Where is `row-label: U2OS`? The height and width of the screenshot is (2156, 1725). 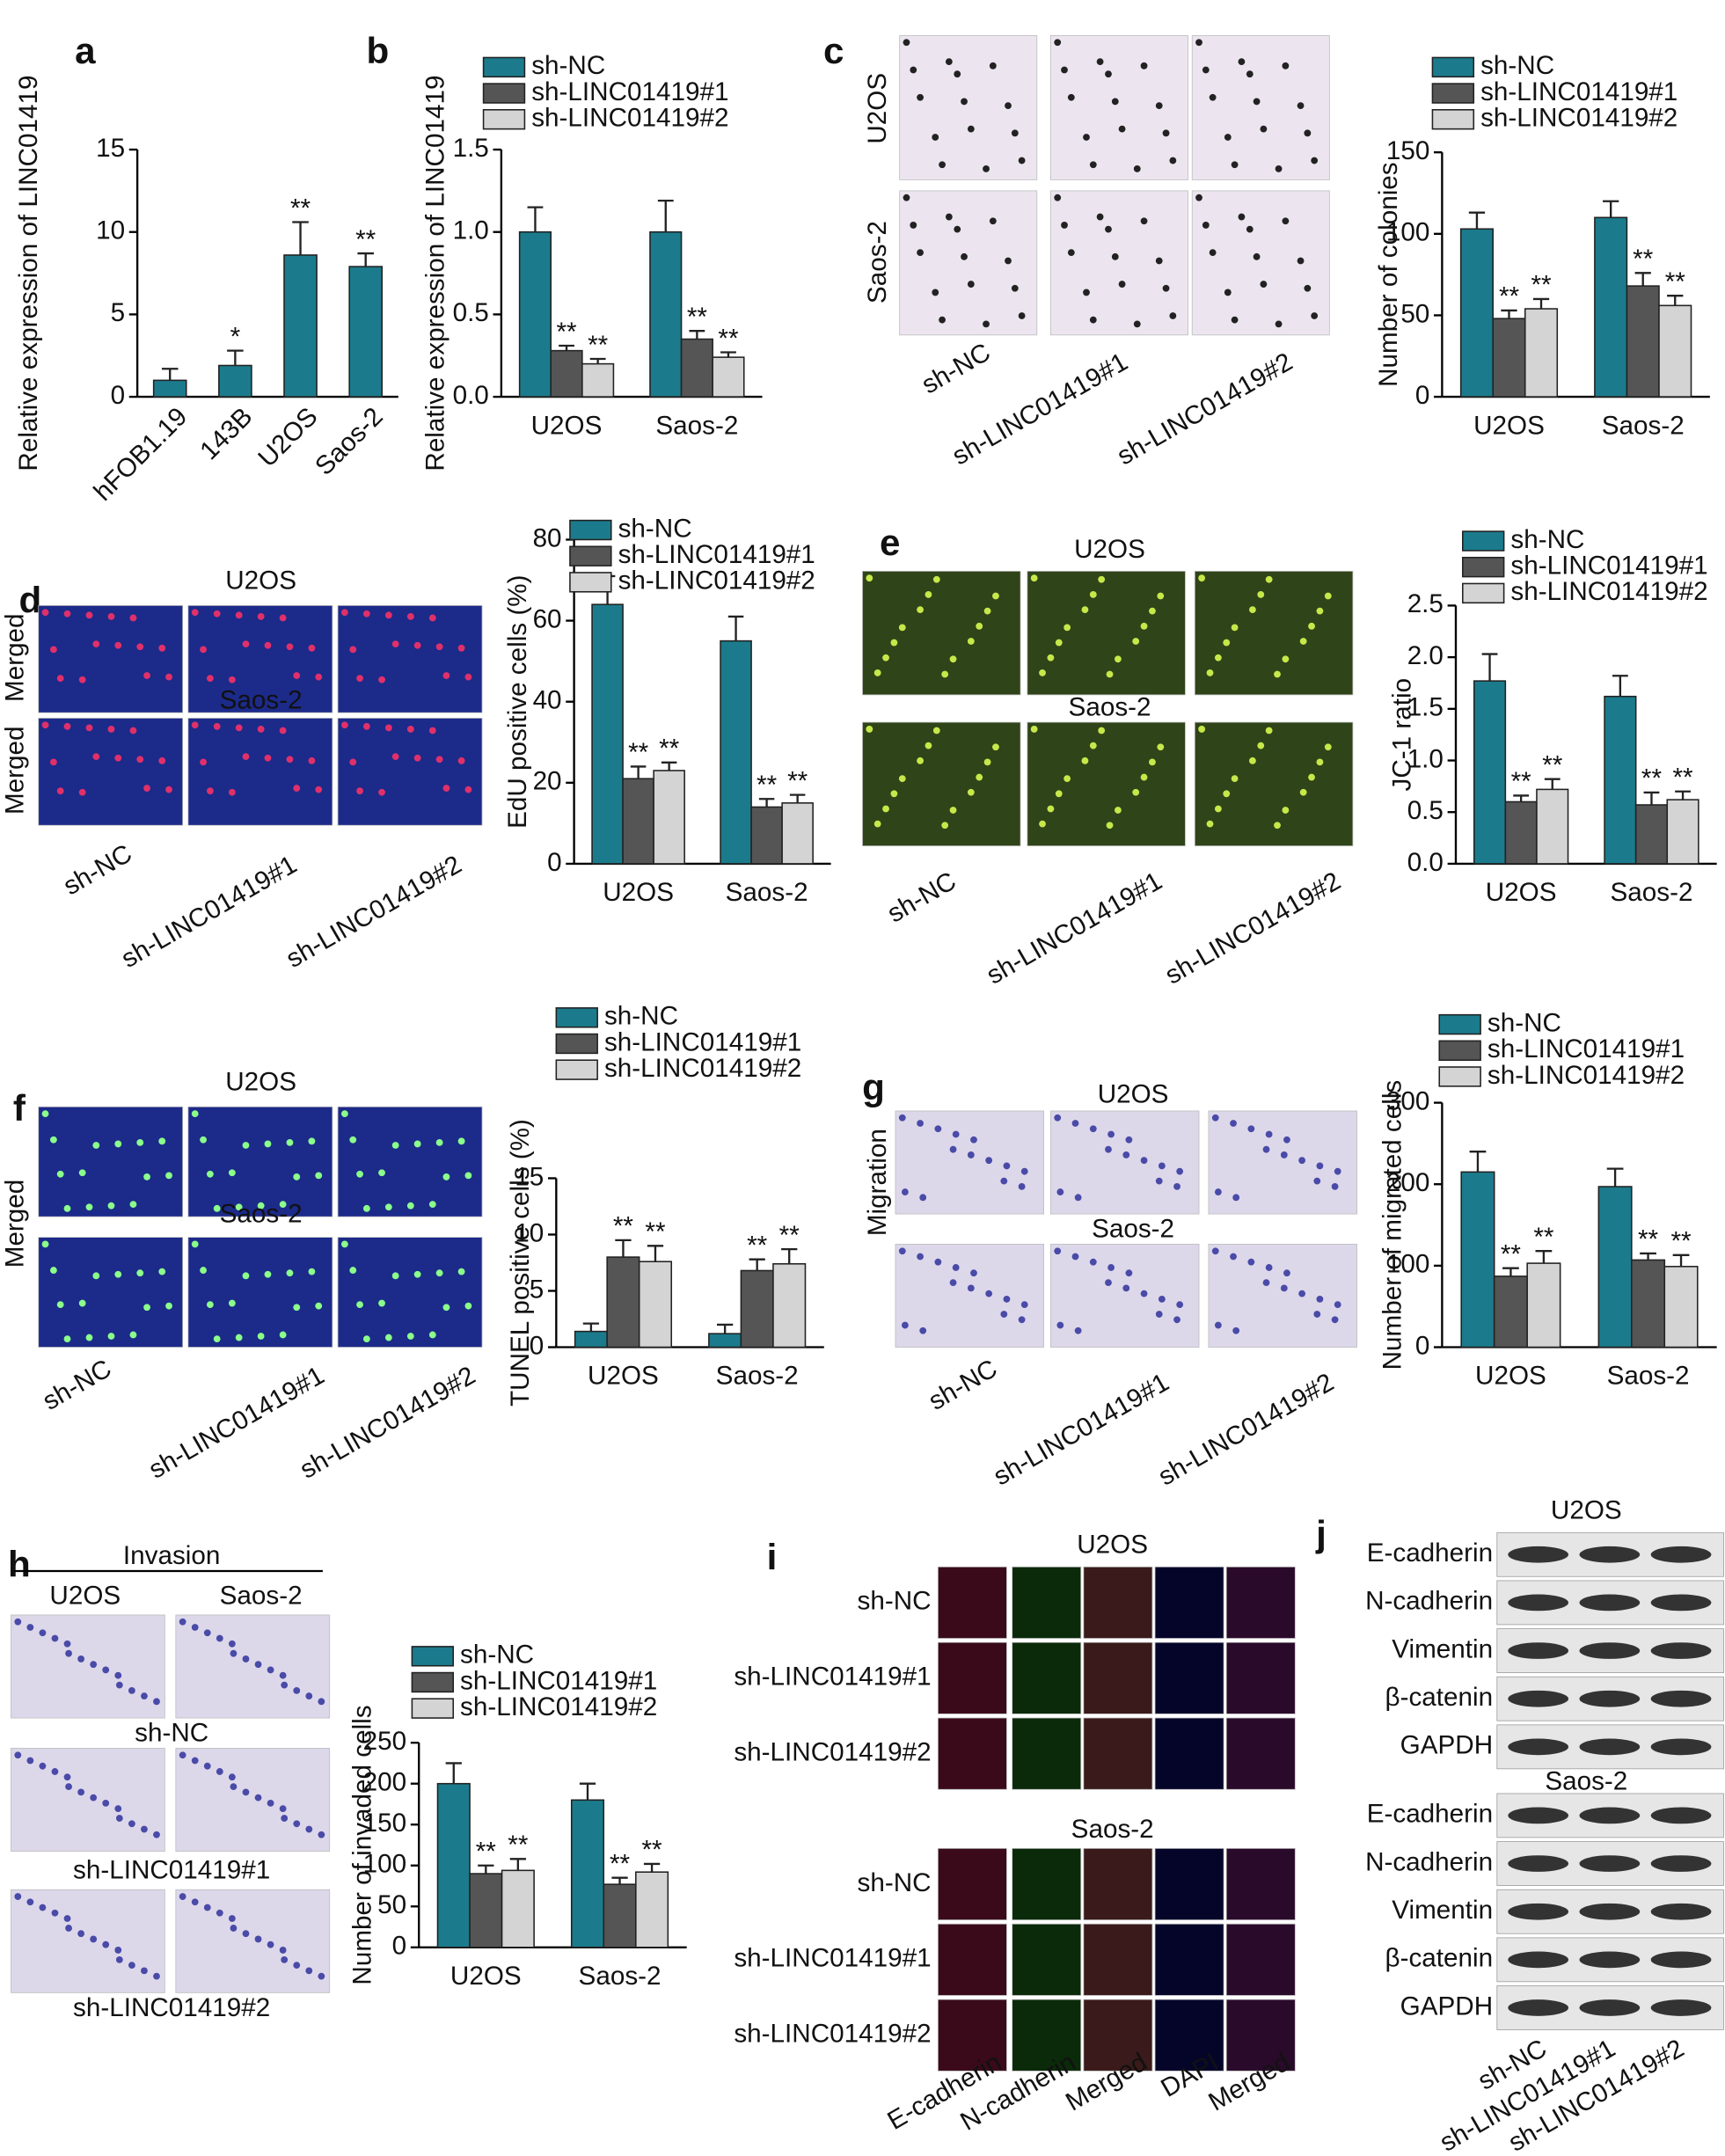 row-label: U2OS is located at coordinates (1109, 549).